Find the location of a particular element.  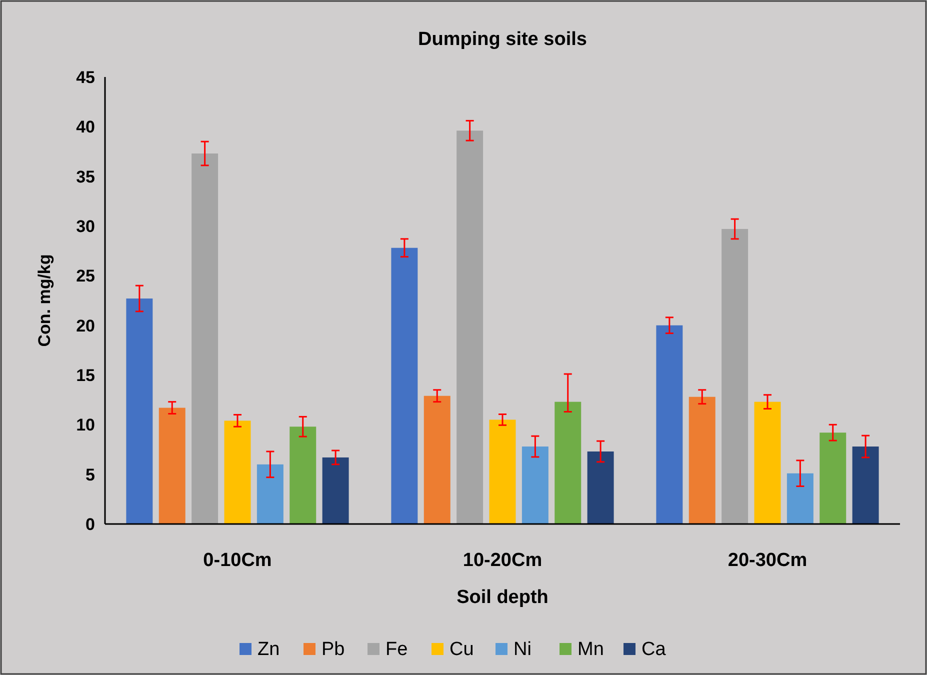

legend-label: Cu is located at coordinates (462, 649).